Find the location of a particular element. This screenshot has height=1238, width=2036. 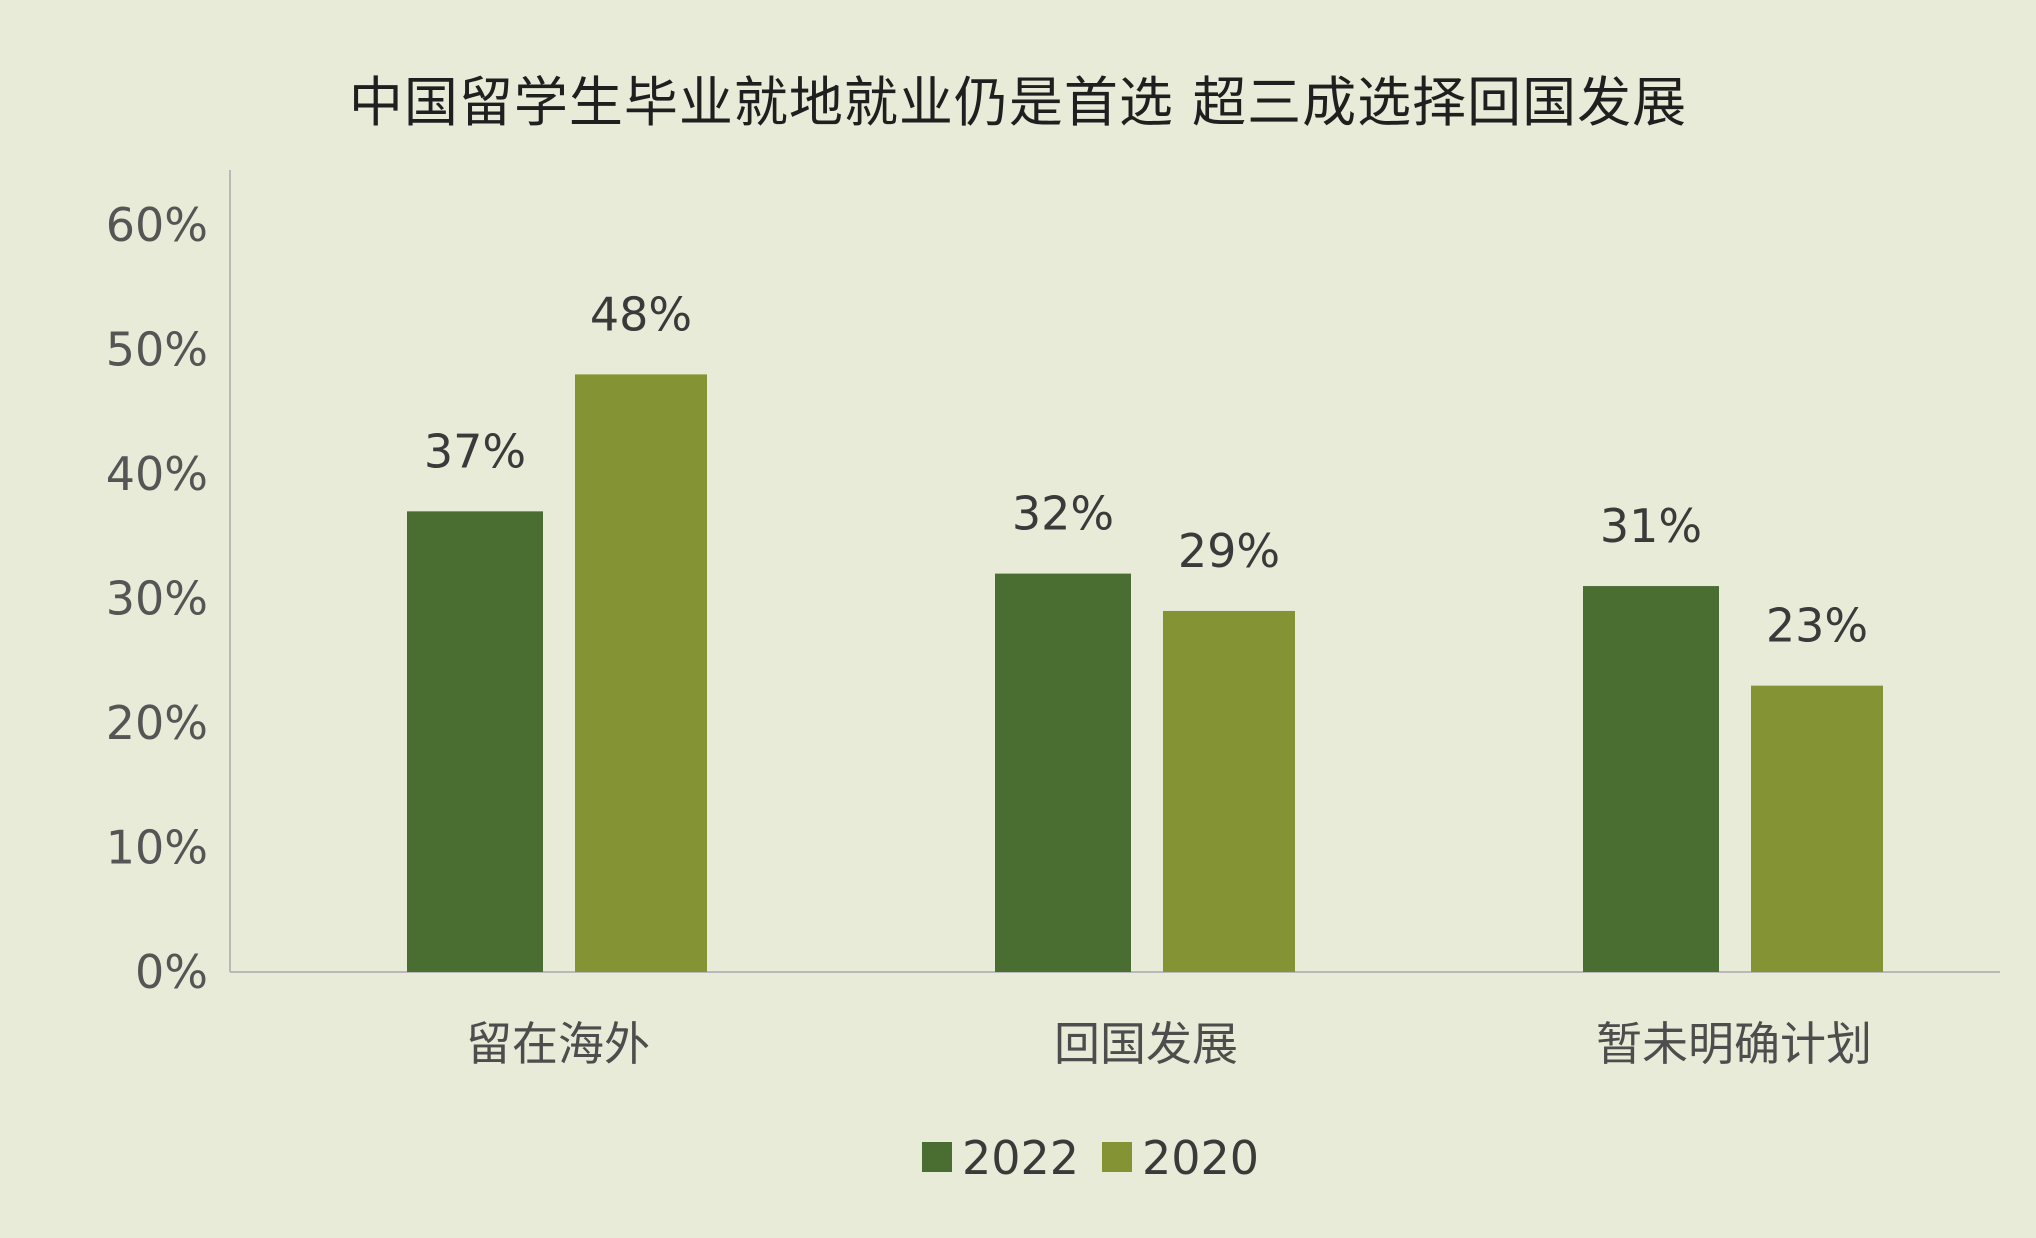

y-tick-label: 20% is located at coordinates (157, 723).